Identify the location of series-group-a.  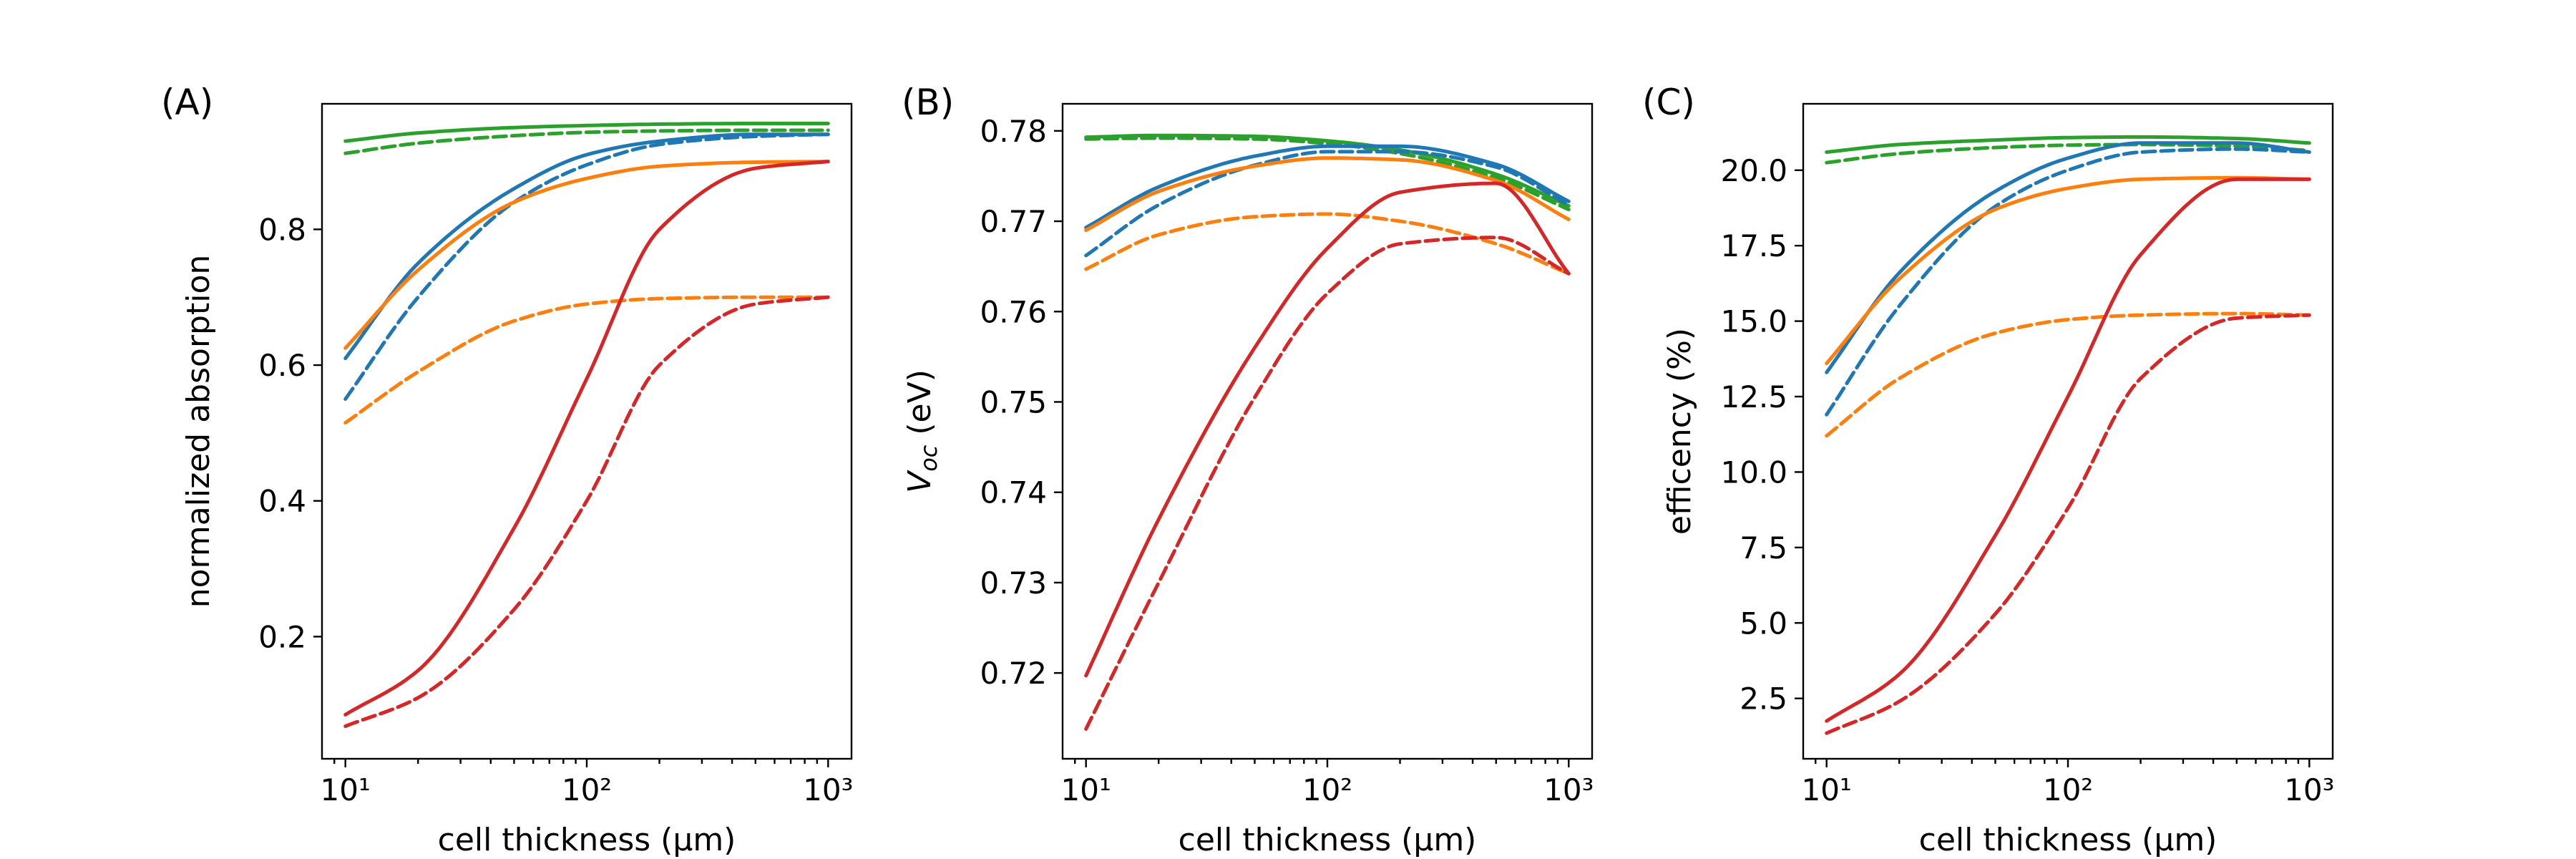
(586, 425).